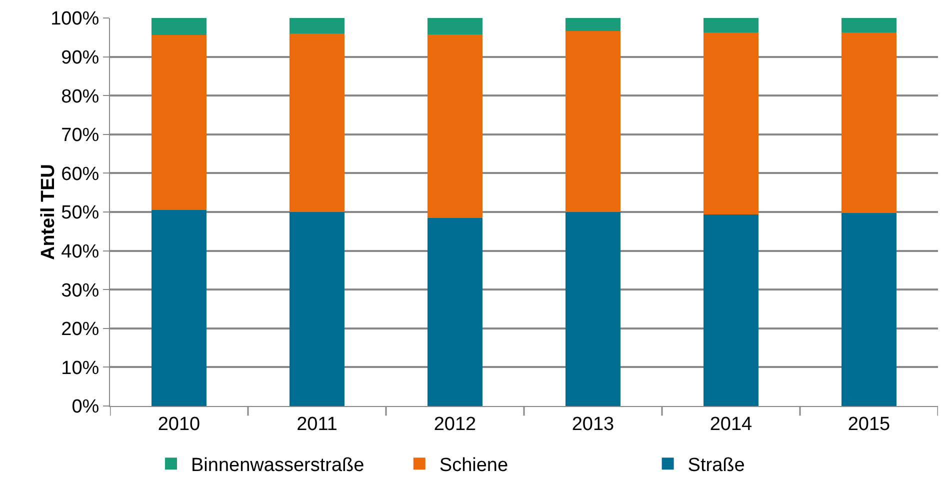 This screenshot has width=950, height=495. Describe the element at coordinates (80, 57) in the screenshot. I see `y-tick-label: 90%` at that location.